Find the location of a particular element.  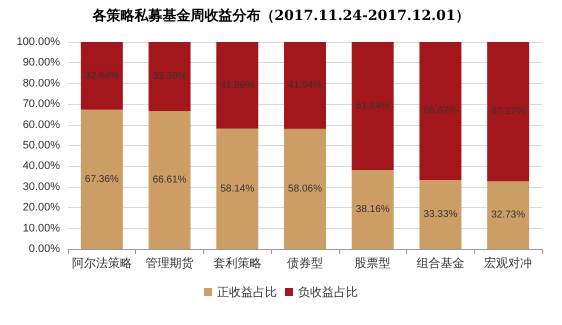

data-label: 32.73% is located at coordinates (508, 215).